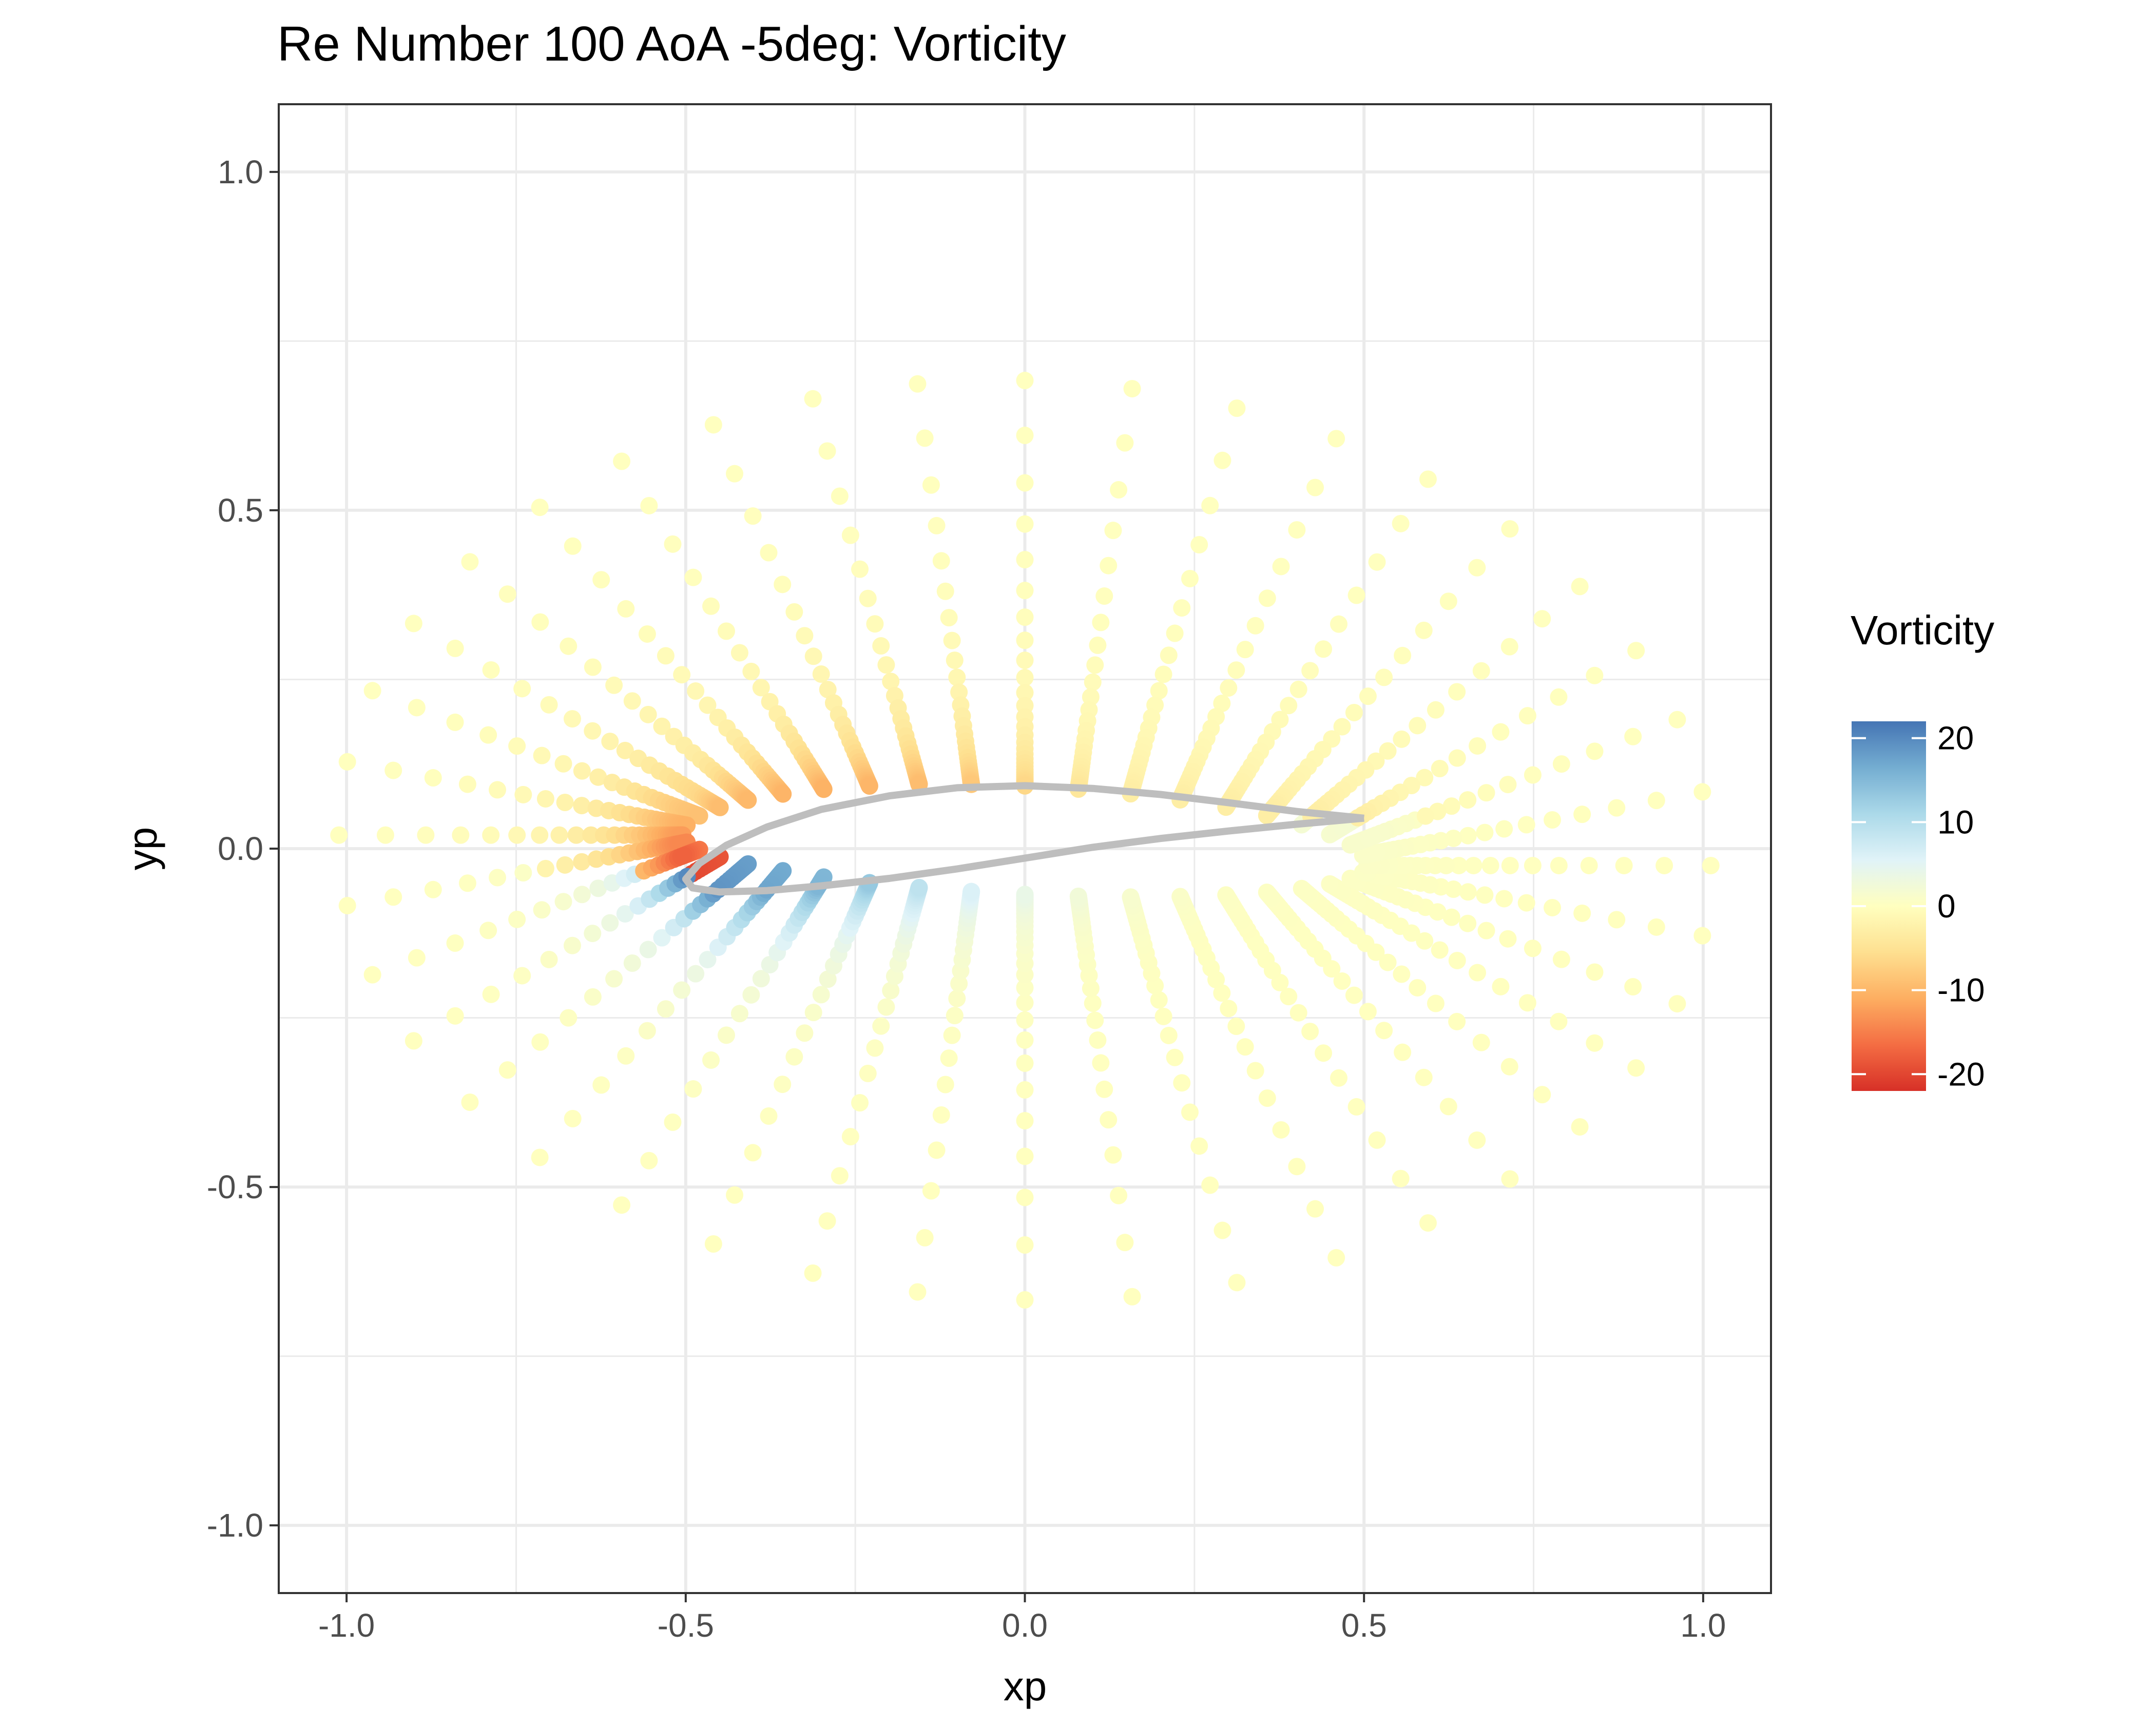 This screenshot has height=1725, width=2156. I want to click on x-tick-label: 0.5, so click(1364, 1625).